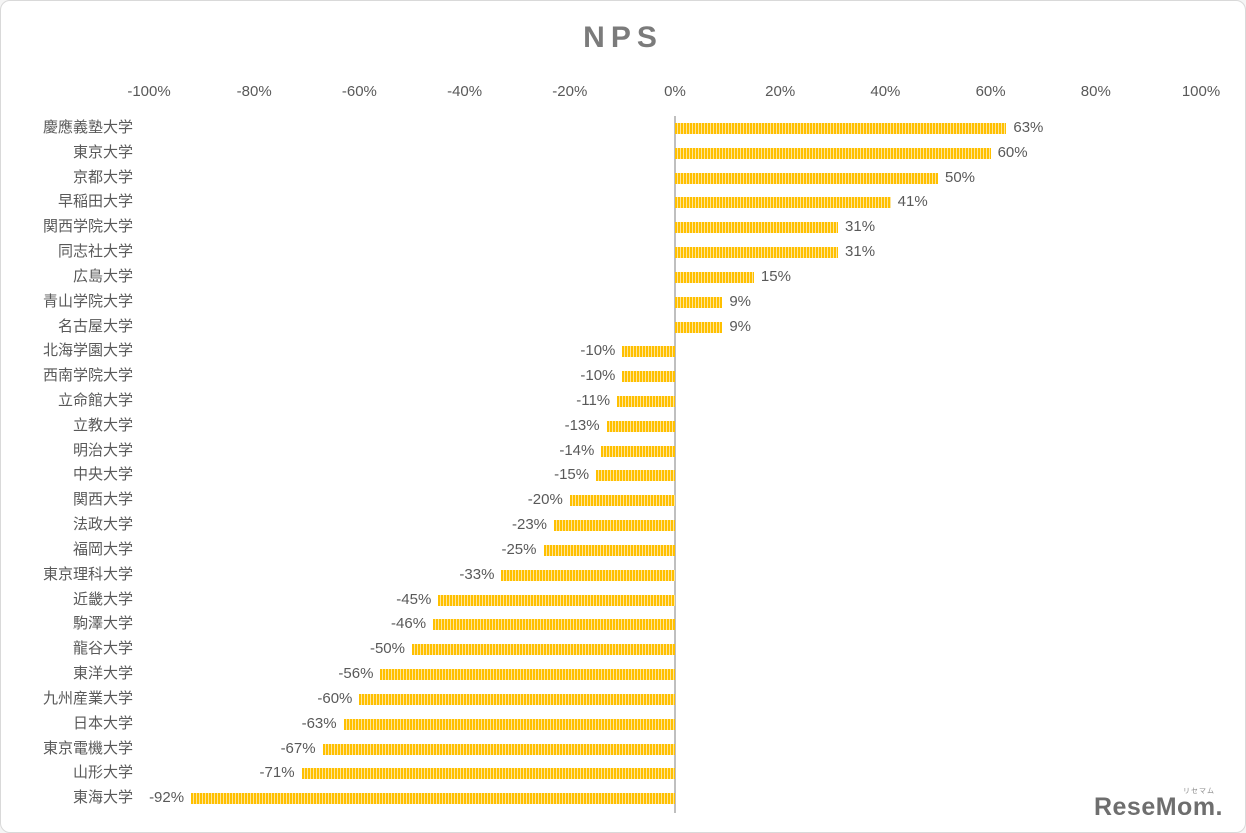  What do you see at coordinates (775, 276) in the screenshot?
I see `value-label: 15%` at bounding box center [775, 276].